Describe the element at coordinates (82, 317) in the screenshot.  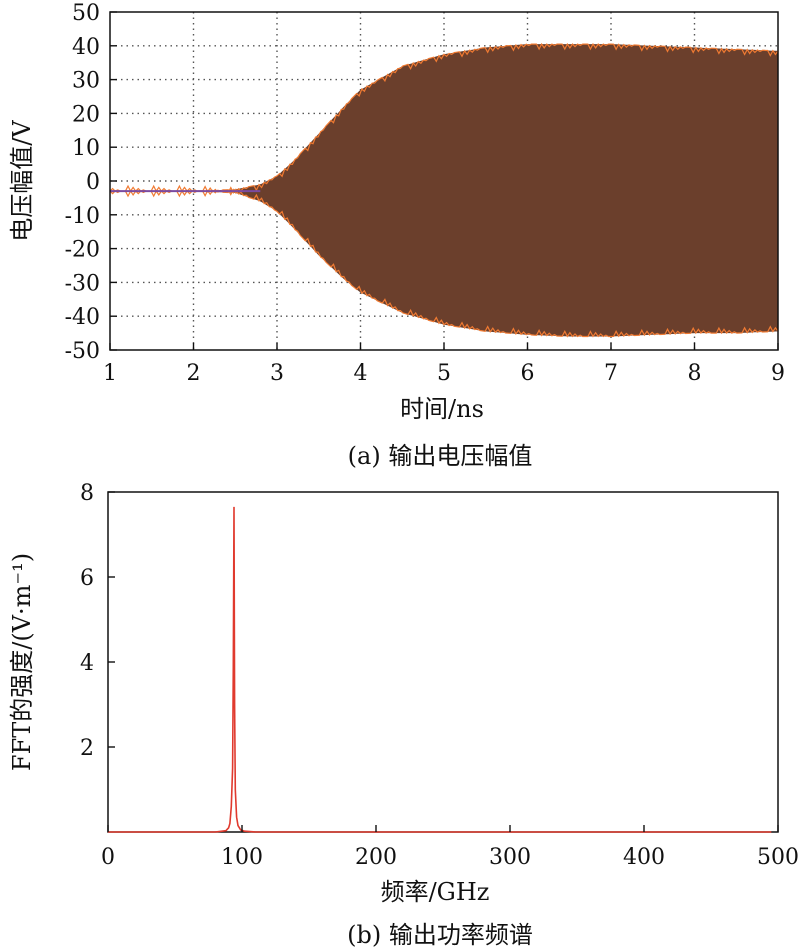
I see `y-tick-label: -40` at that location.